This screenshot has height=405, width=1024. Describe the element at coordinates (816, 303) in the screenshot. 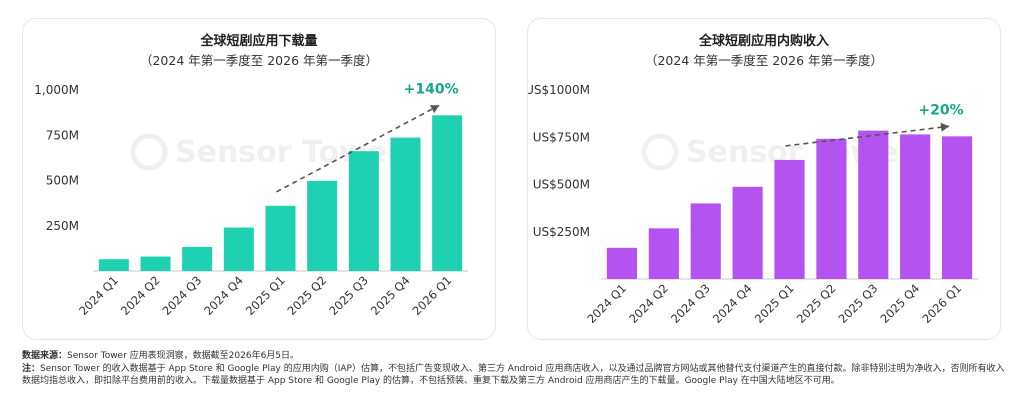

I see `revenue-x-tick-label: 2025 Q2` at that location.